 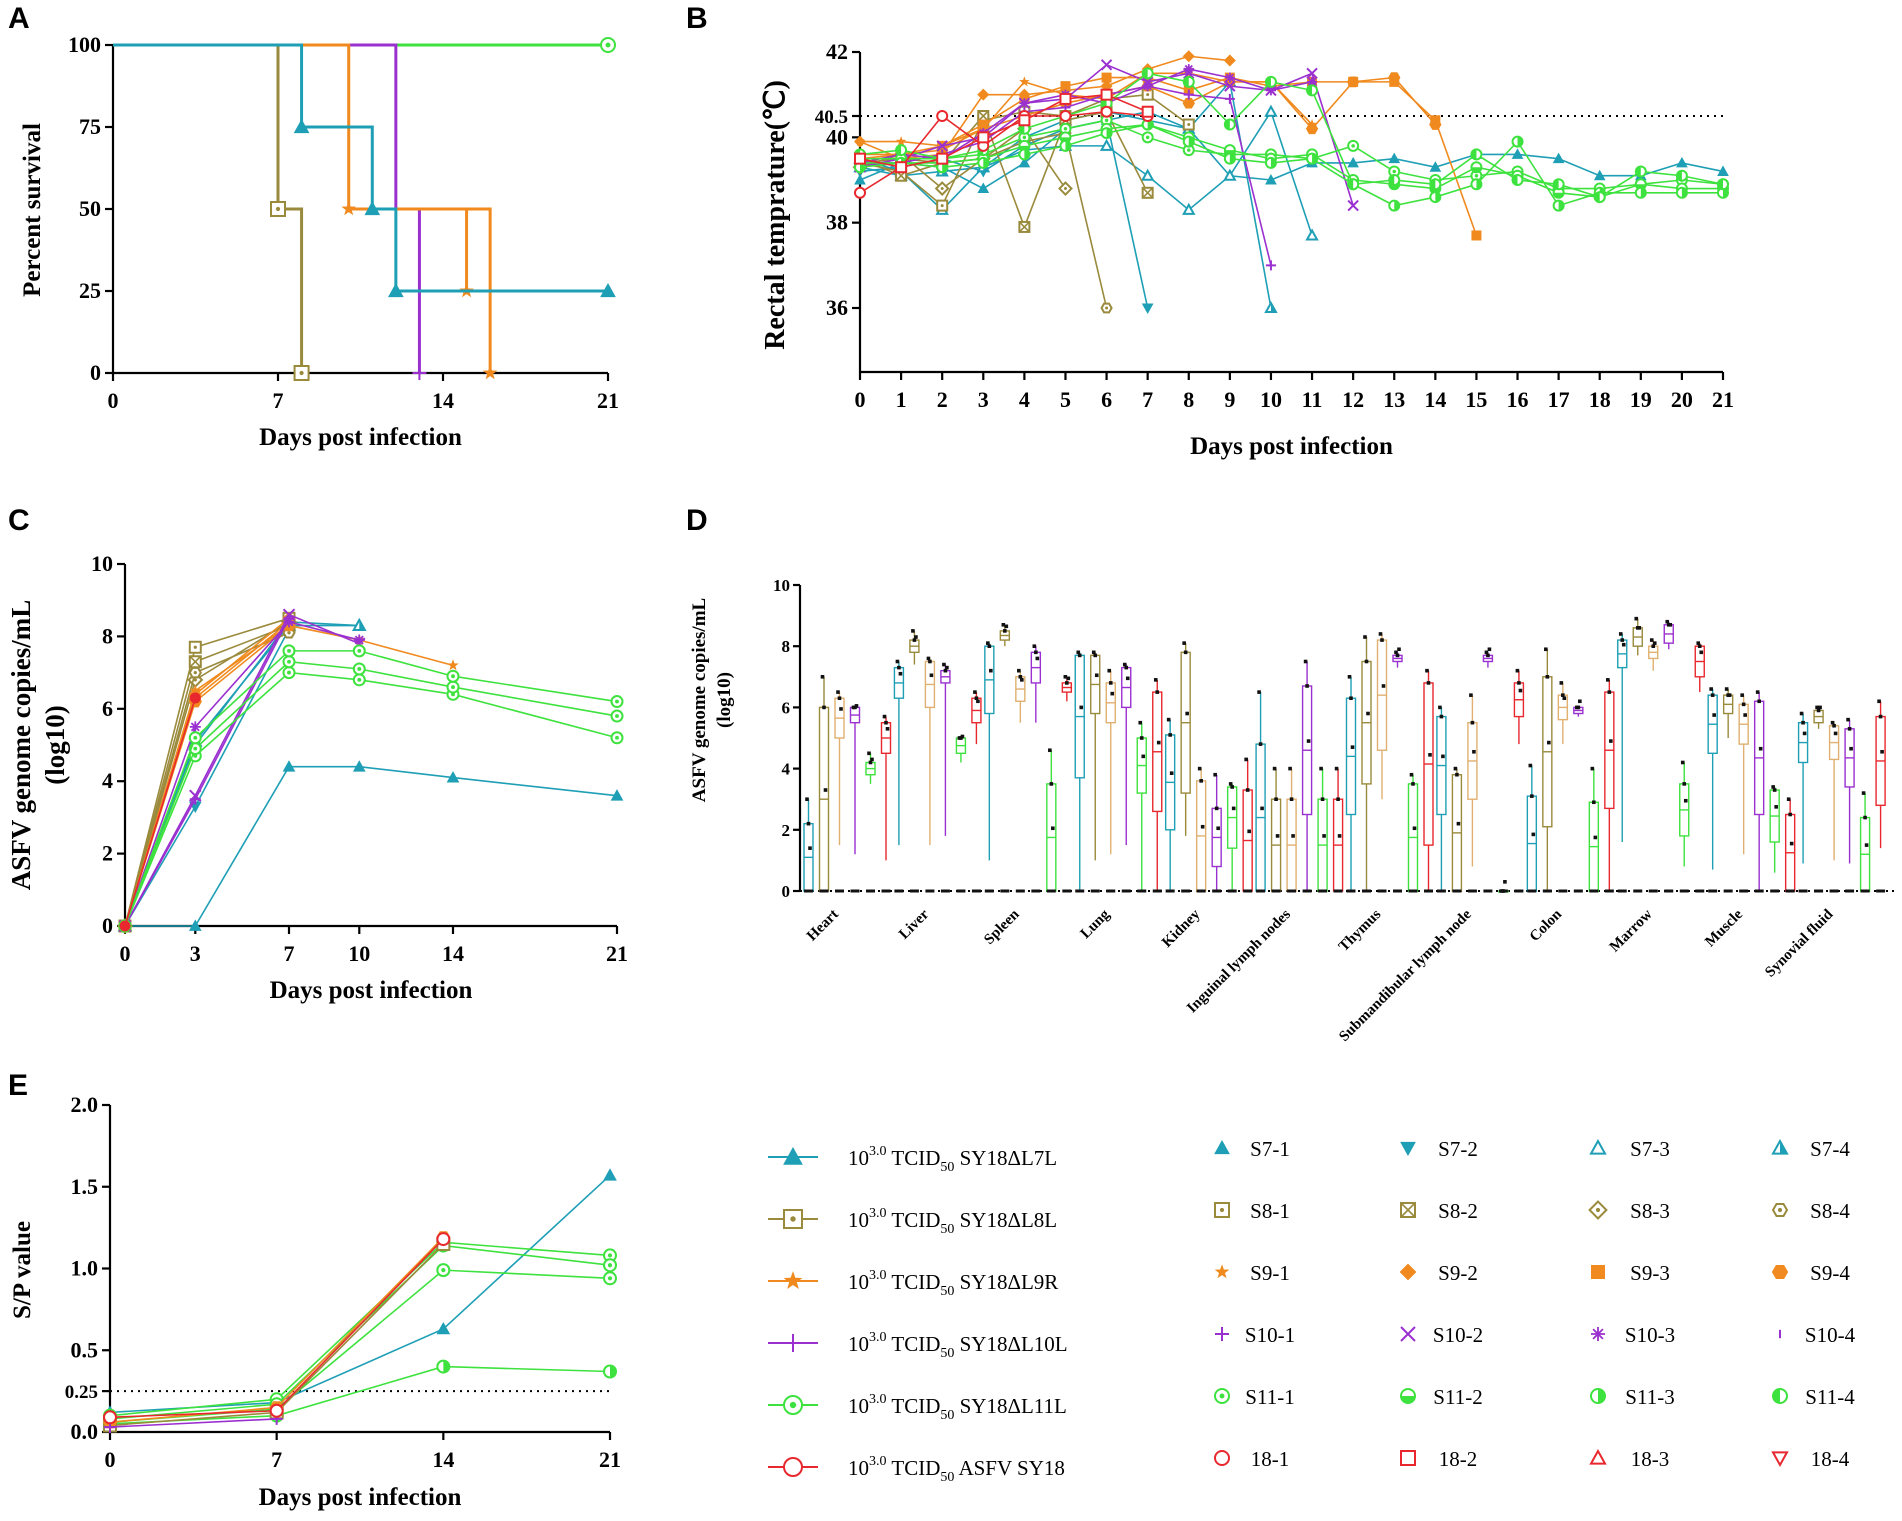 I want to click on legend-animal-label: 18-3, so click(x=1650, y=1459).